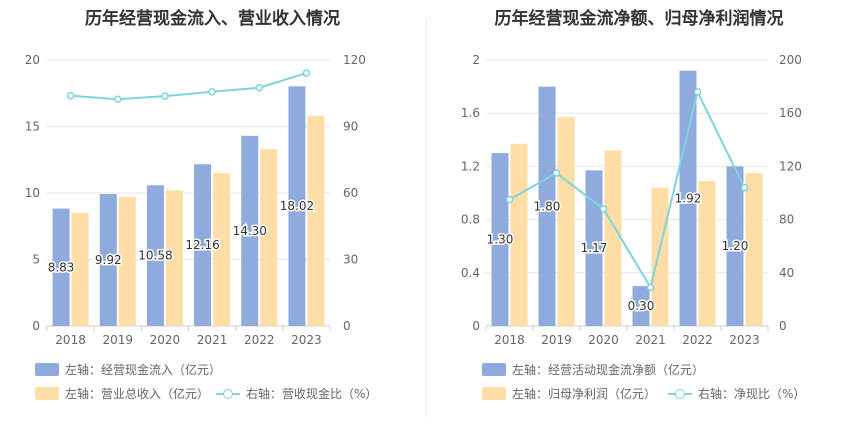  What do you see at coordinates (36, 260) in the screenshot?
I see `left-axis-tick-label: 5` at bounding box center [36, 260].